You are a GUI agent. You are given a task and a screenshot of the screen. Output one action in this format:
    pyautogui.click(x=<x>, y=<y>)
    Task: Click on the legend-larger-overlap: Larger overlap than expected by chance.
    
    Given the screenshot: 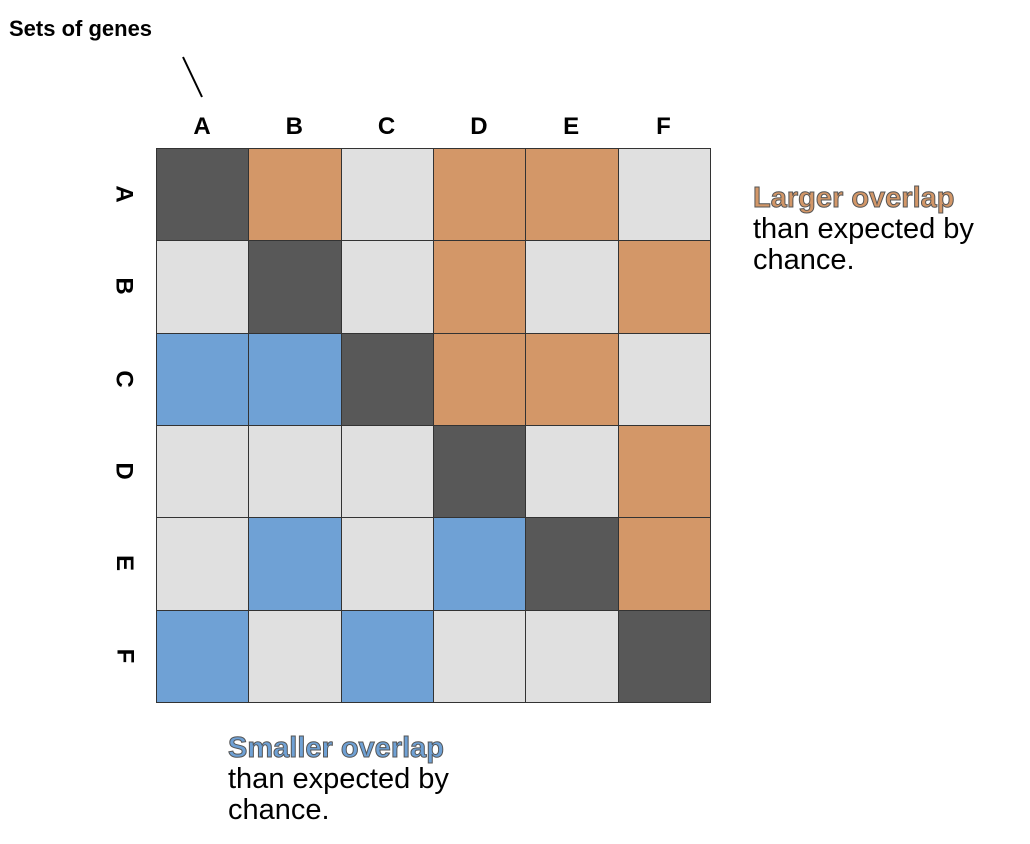 What is the action you would take?
    pyautogui.click(x=883, y=229)
    